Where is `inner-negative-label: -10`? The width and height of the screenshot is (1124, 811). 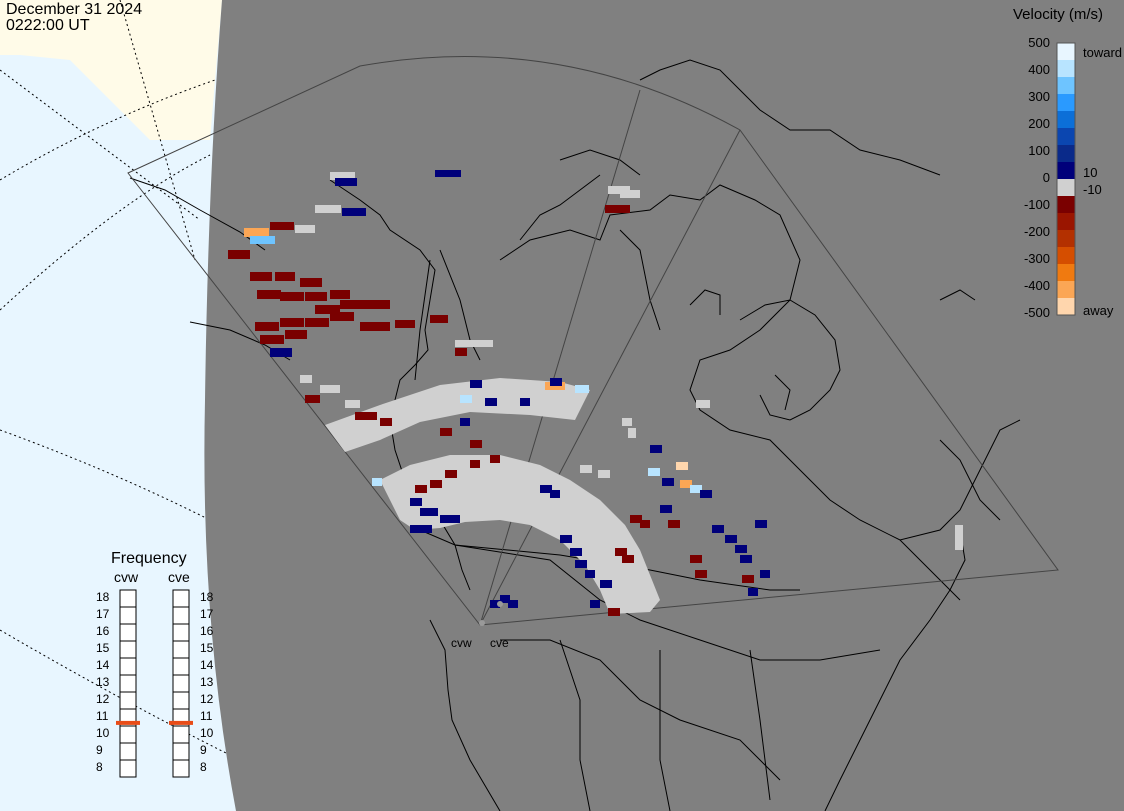
inner-negative-label: -10 is located at coordinates (1092, 189).